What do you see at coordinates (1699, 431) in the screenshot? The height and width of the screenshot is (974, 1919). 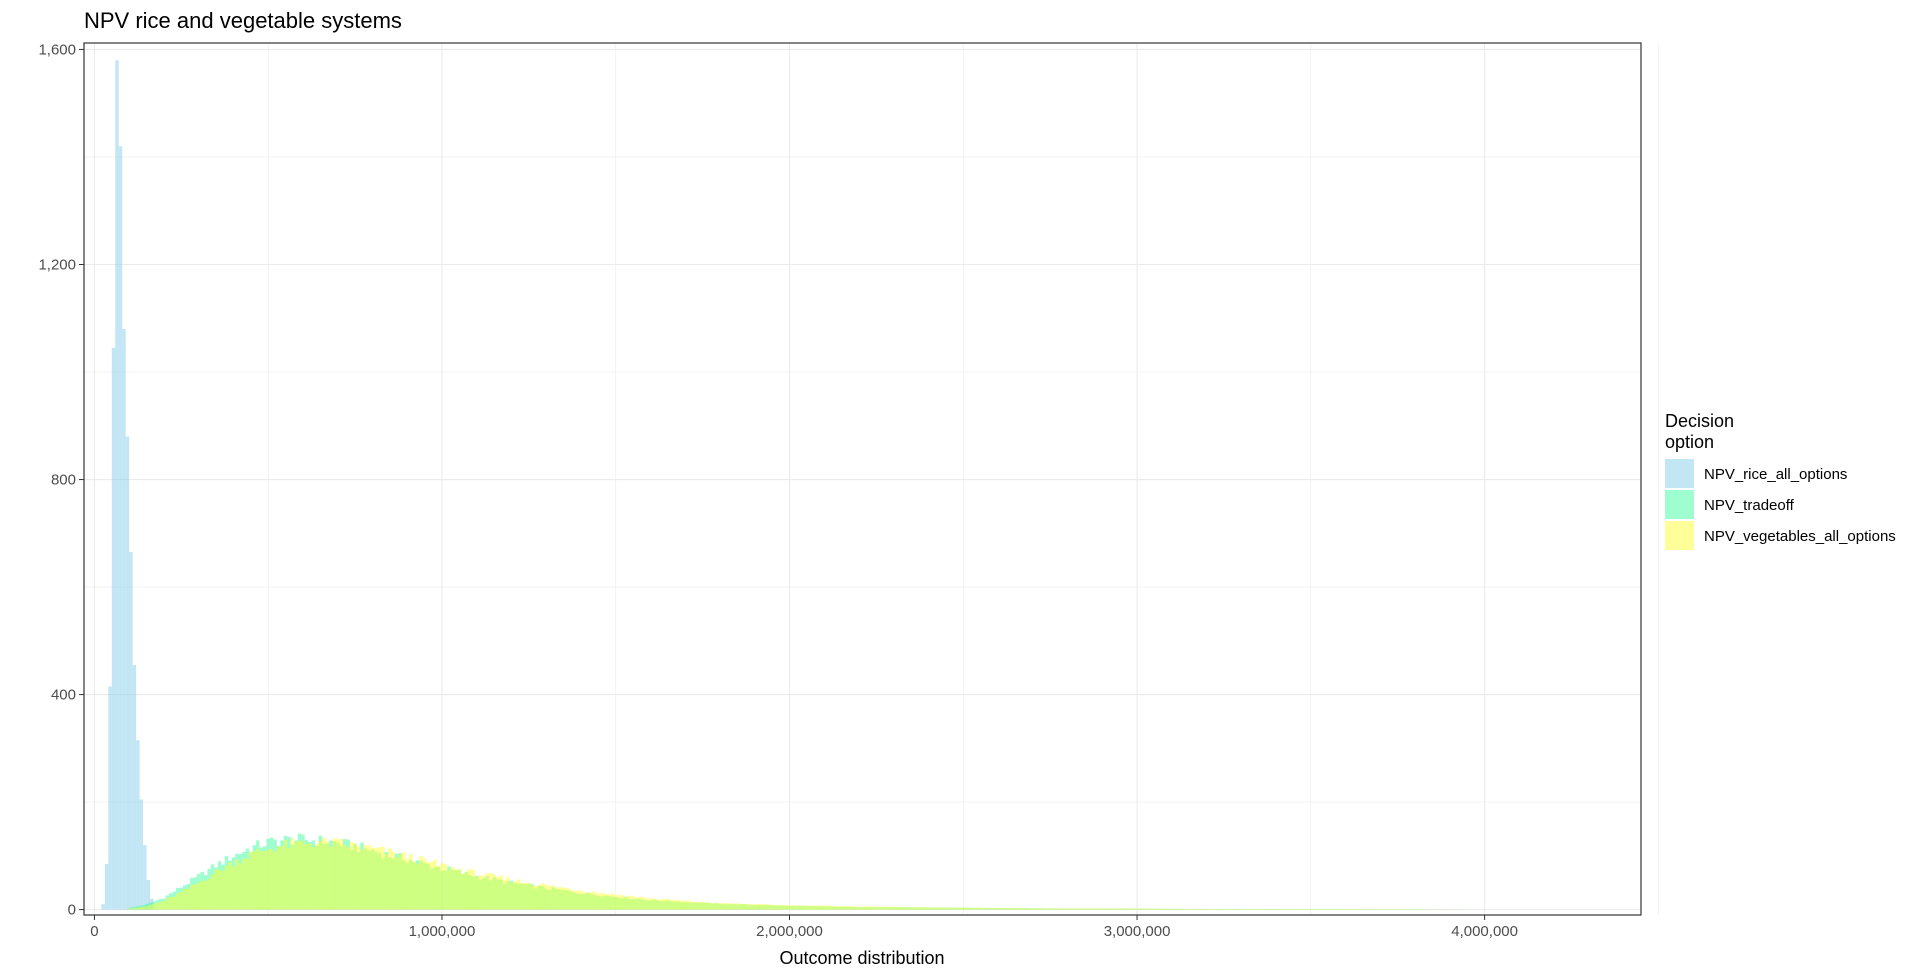 I see `legend-title: Decision option` at bounding box center [1699, 431].